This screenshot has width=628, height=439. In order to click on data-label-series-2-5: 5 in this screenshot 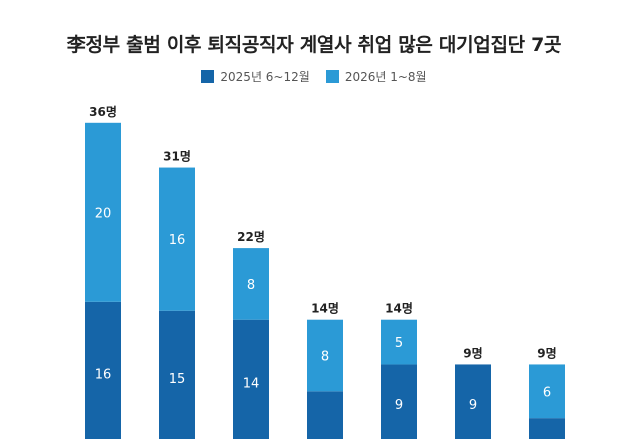, I will do `click(399, 343)`.